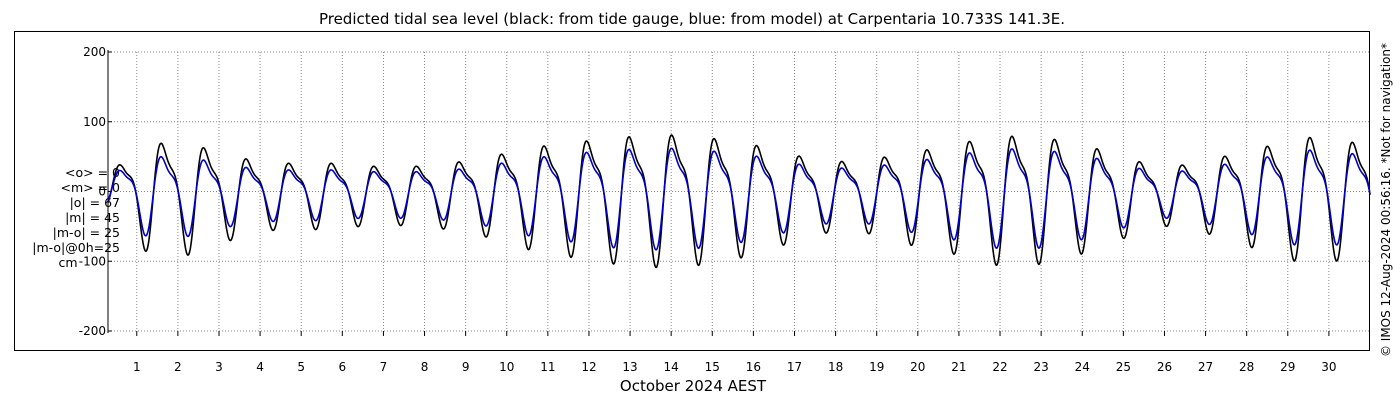  What do you see at coordinates (90, 187) in the screenshot?
I see `stat-mean-model: <m> = 0` at bounding box center [90, 187].